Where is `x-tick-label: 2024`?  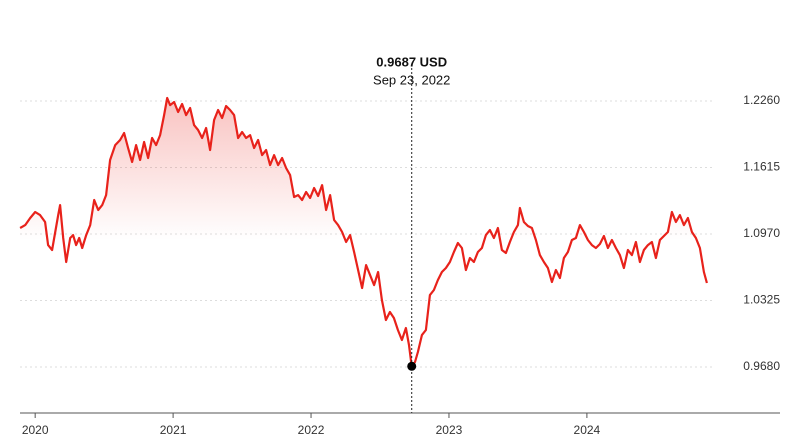 x-tick-label: 2024 is located at coordinates (587, 430).